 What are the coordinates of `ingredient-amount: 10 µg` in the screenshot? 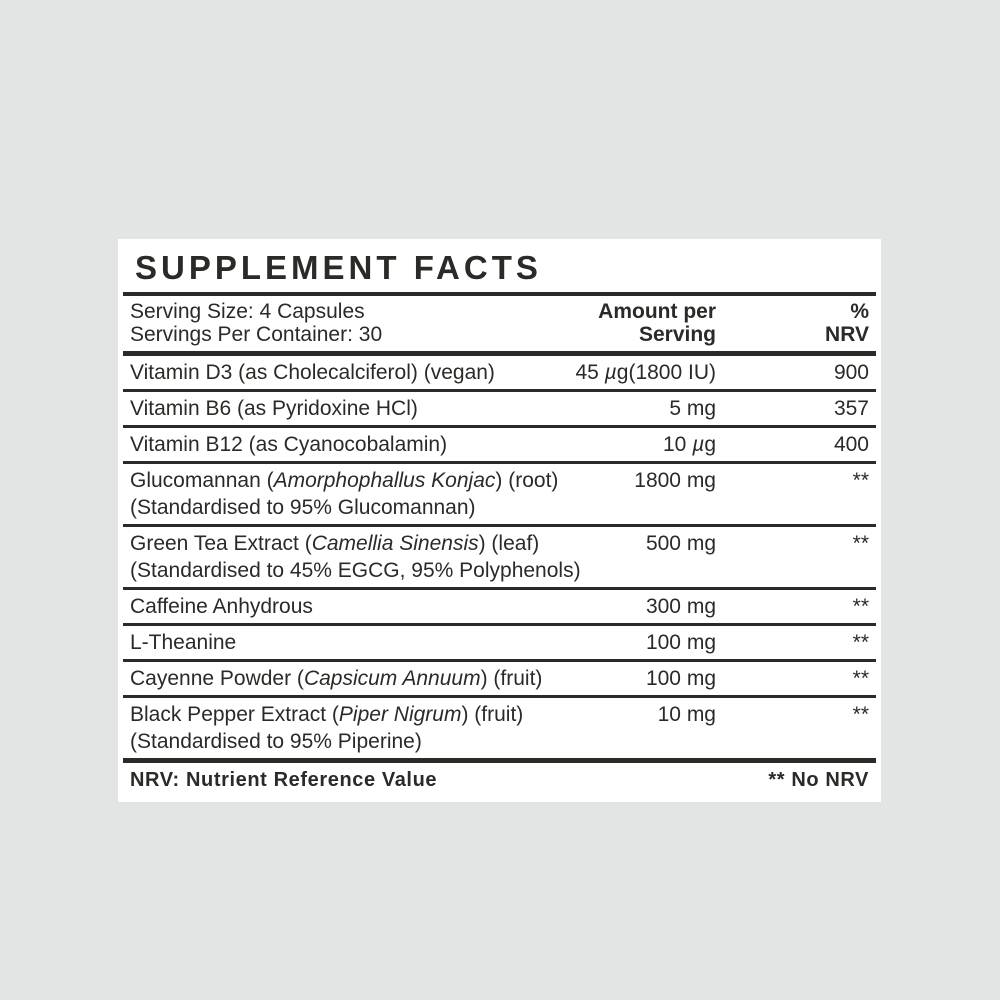 It's located at (689, 444).